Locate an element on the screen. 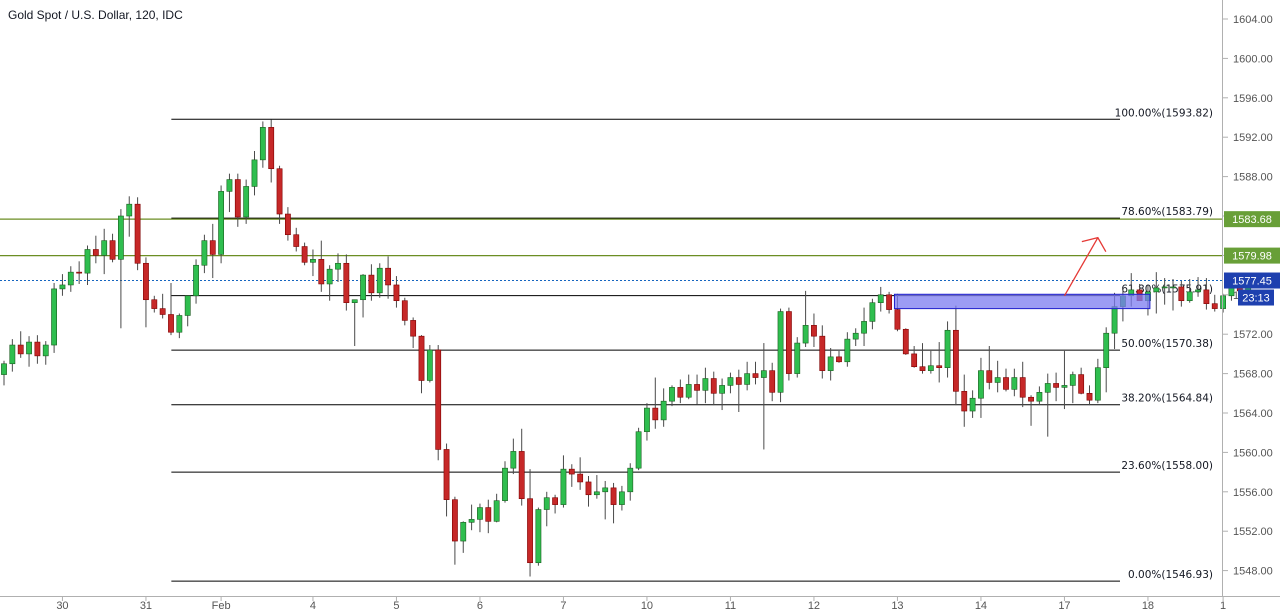 The image size is (1280, 616). arrow-head is located at coordinates (1094, 244).